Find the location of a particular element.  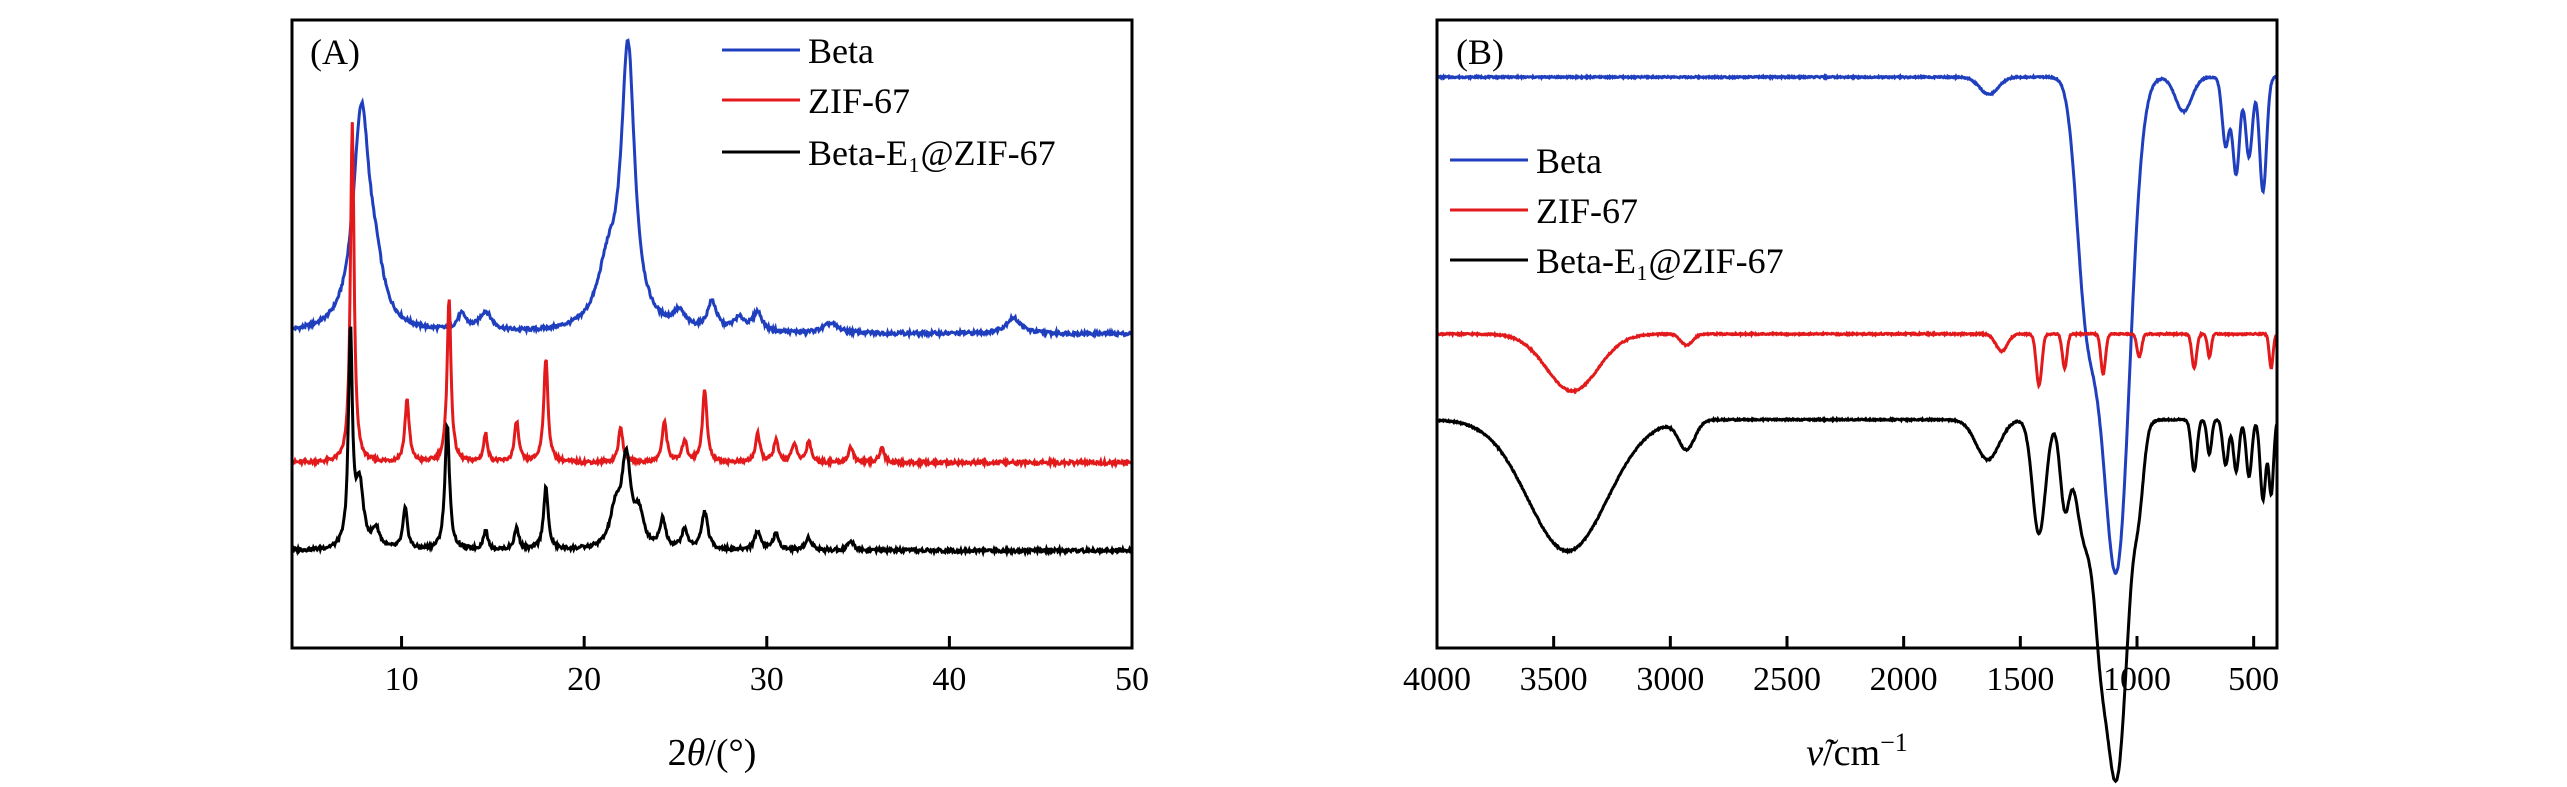

panel-a-legend-text-0: Beta is located at coordinates (841, 51).